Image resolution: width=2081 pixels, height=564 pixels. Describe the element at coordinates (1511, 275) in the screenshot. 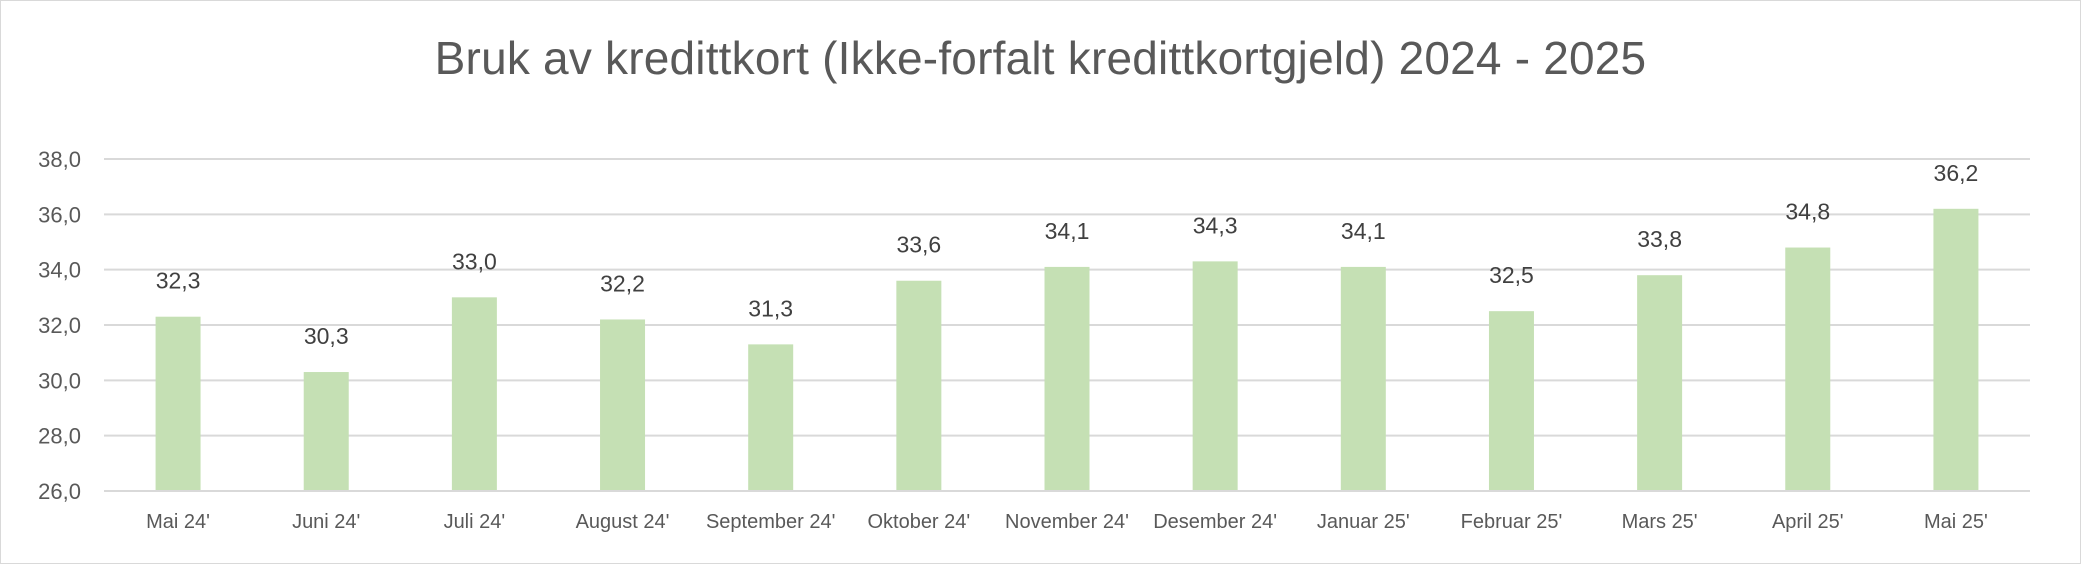

I see `data-label: 32,5` at that location.